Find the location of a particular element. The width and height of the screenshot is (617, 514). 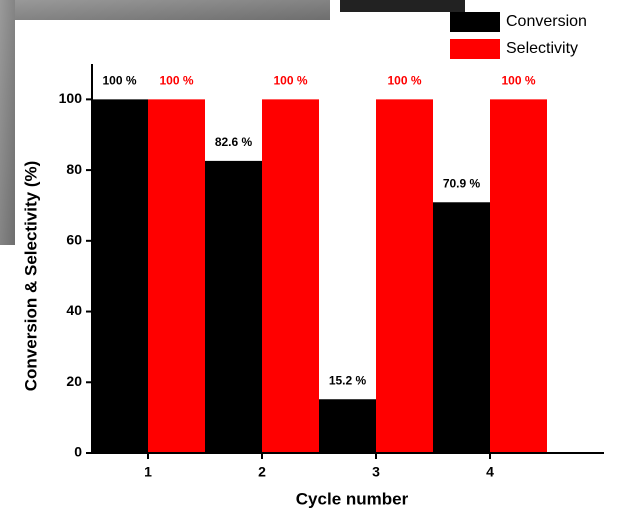

y-tick-label: 60 is located at coordinates (74, 240).